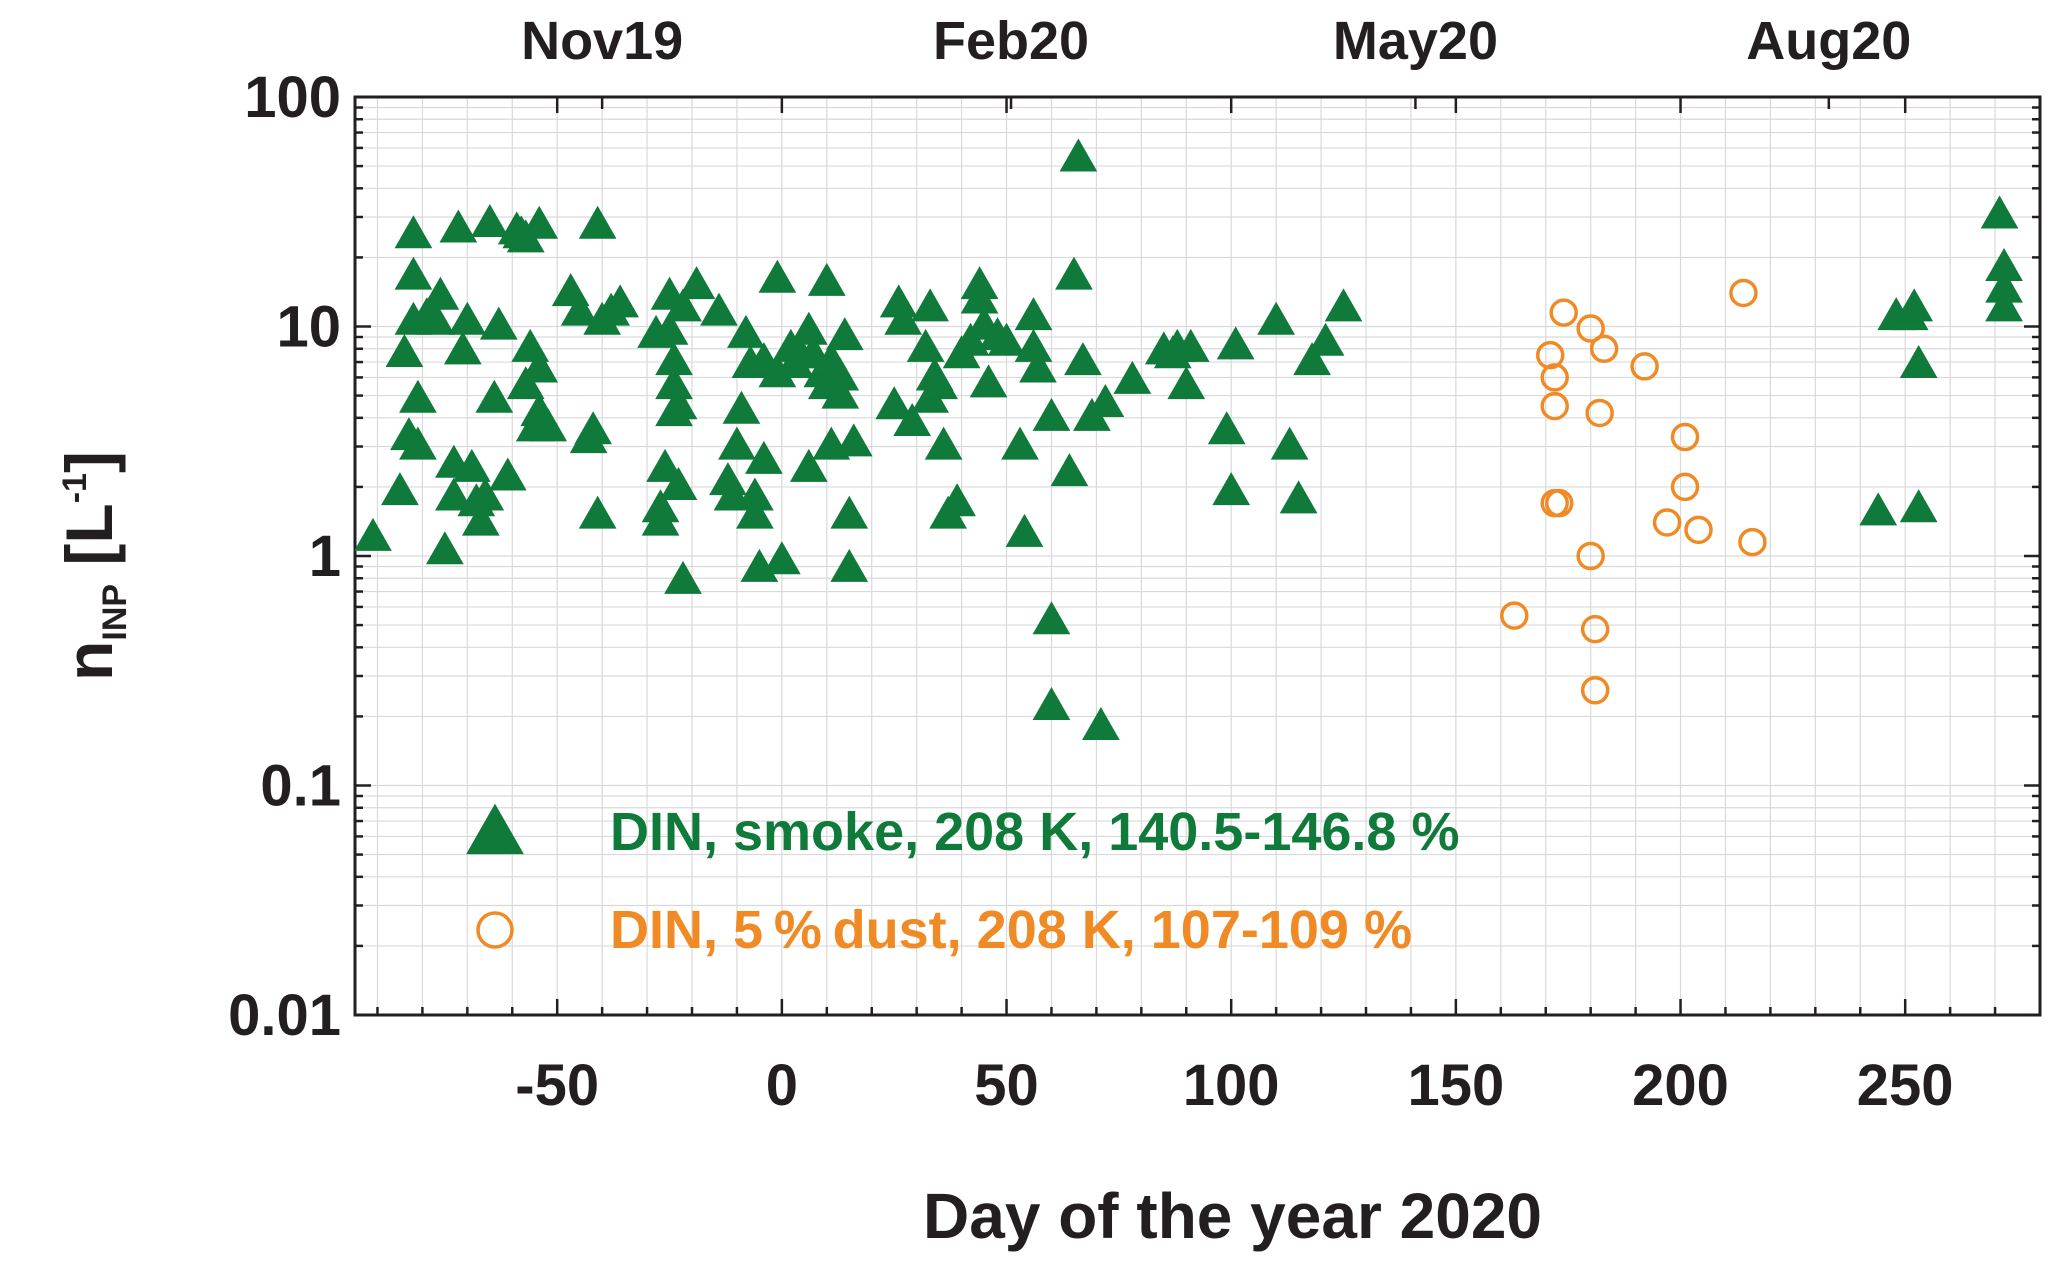  Describe the element at coordinates (89, 462) in the screenshot. I see `y-axis-title-unit-close: ]` at that location.